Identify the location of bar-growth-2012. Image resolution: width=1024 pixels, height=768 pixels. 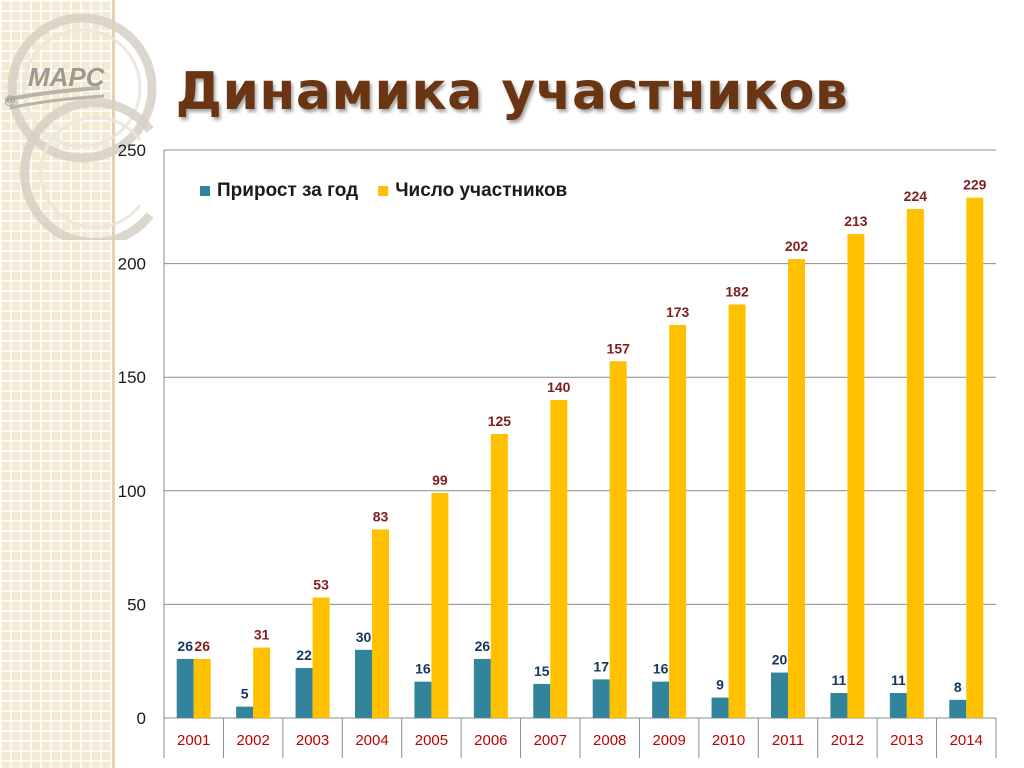
(839, 705).